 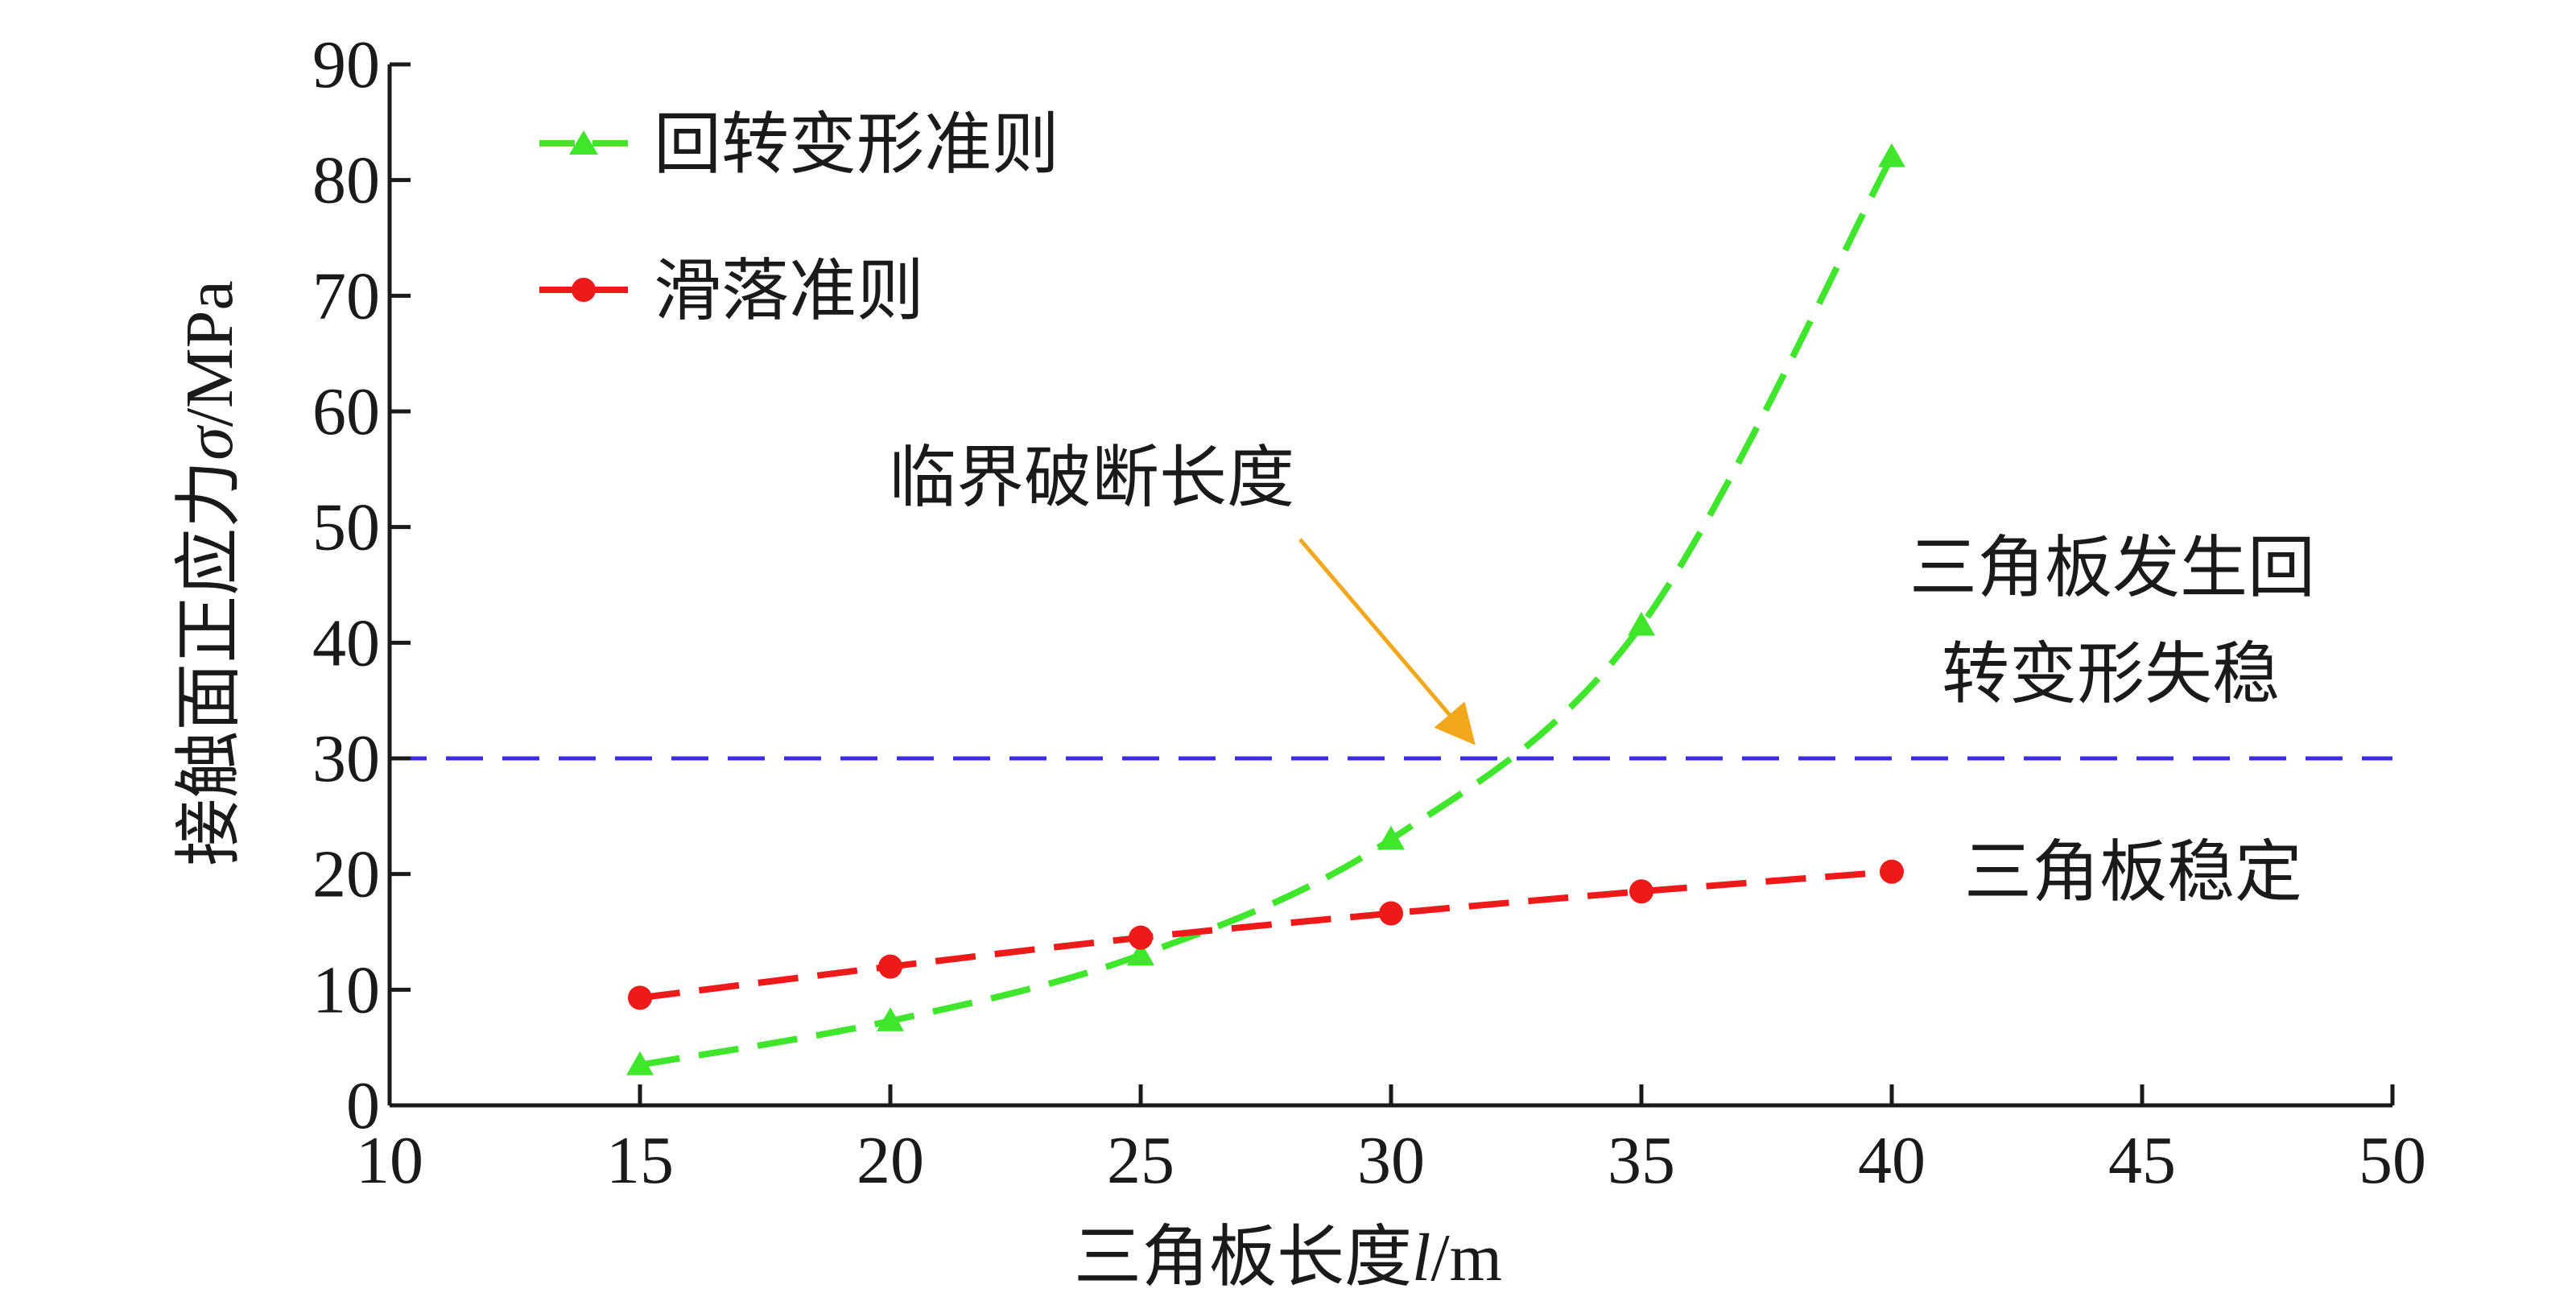 What do you see at coordinates (1421, 1257) in the screenshot?
I see `x-axis-label-var: l` at bounding box center [1421, 1257].